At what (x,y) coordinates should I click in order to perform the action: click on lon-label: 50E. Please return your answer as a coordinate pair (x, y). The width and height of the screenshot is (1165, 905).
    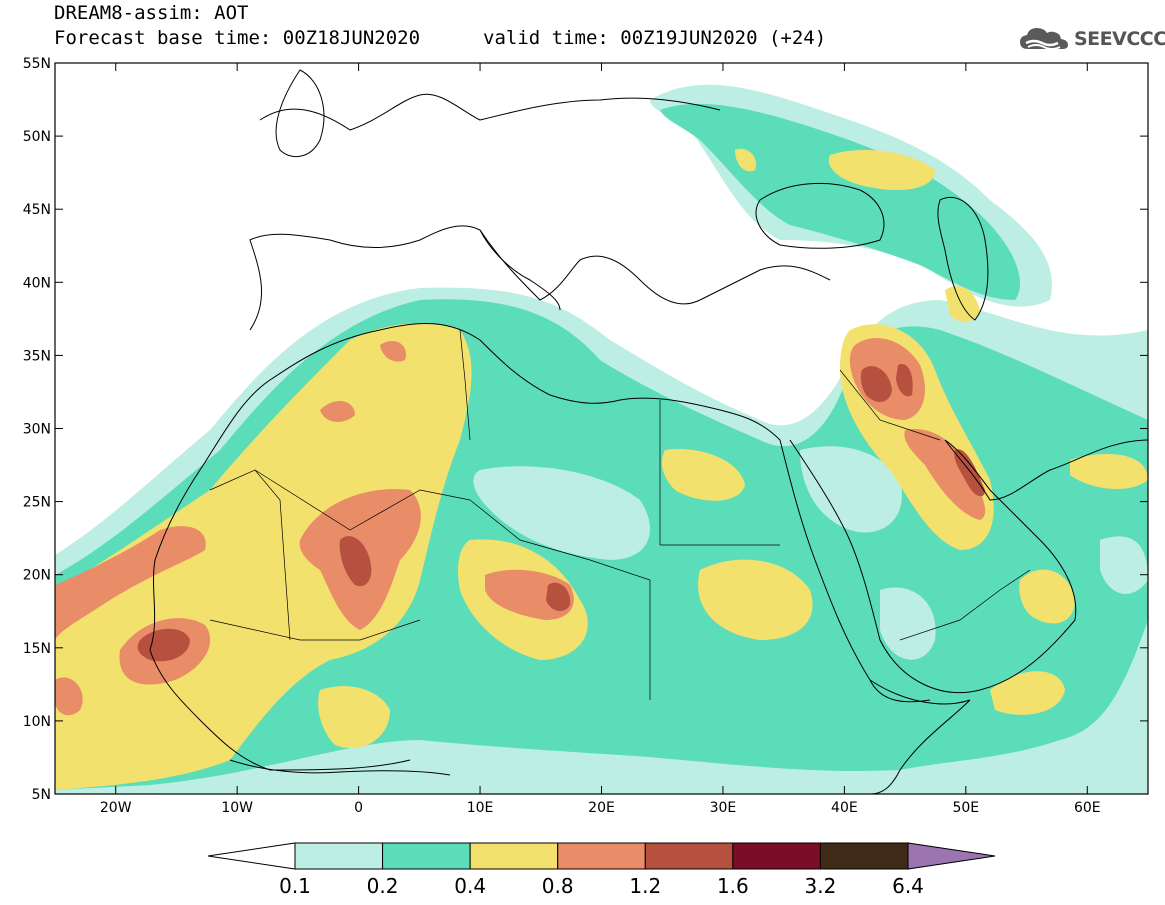
    Looking at the image, I should click on (965, 808).